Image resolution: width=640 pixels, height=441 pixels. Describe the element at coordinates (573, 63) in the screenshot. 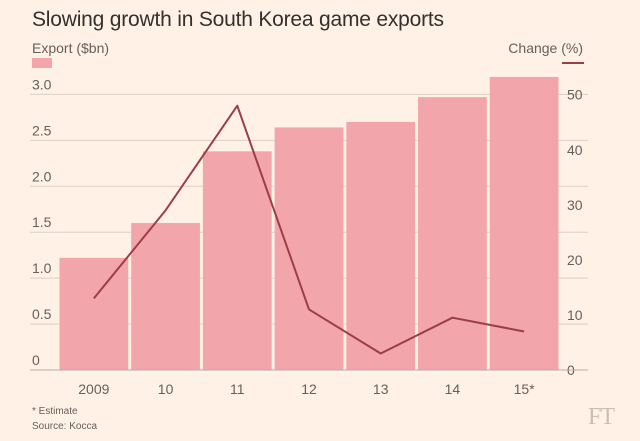

I see `legend-line-swatch` at that location.